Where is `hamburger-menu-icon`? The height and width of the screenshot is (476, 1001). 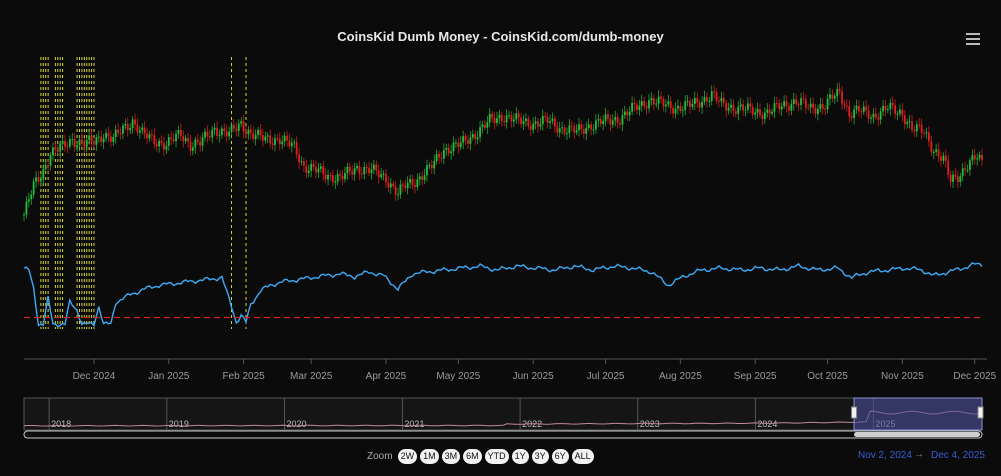
hamburger-menu-icon is located at coordinates (973, 39).